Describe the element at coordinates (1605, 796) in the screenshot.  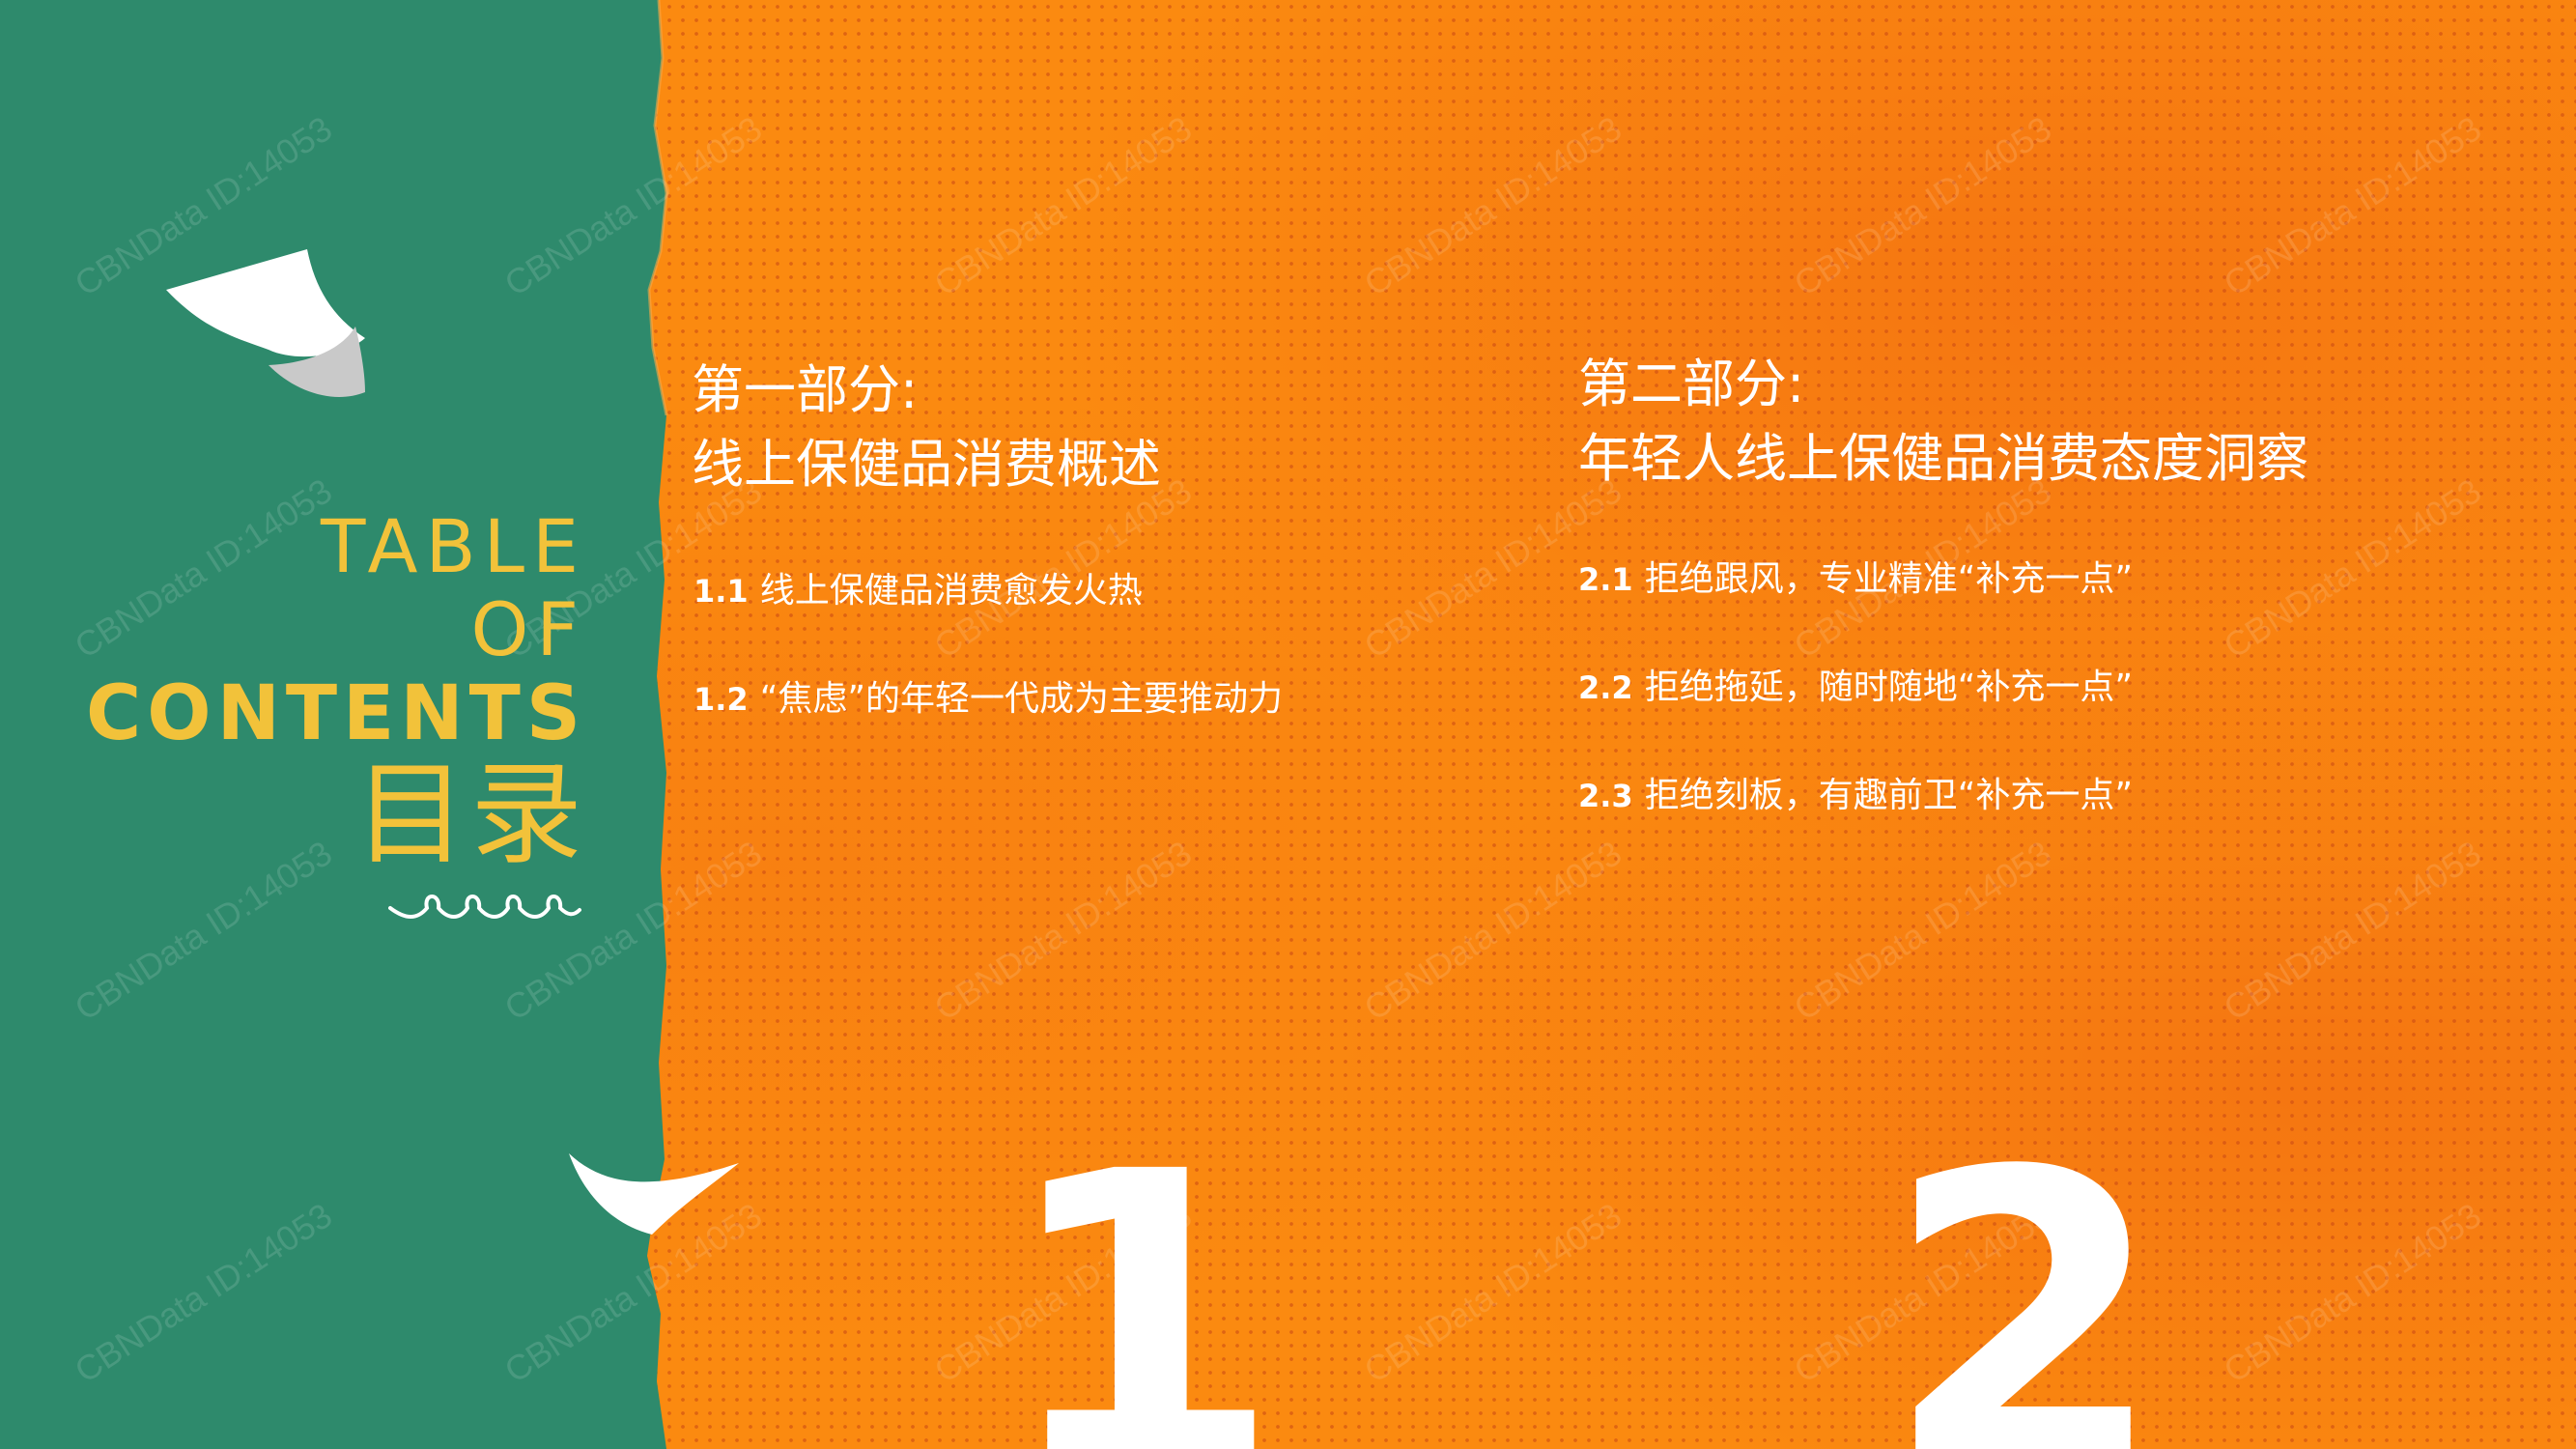
I see `toc-item-number: 2.3` at that location.